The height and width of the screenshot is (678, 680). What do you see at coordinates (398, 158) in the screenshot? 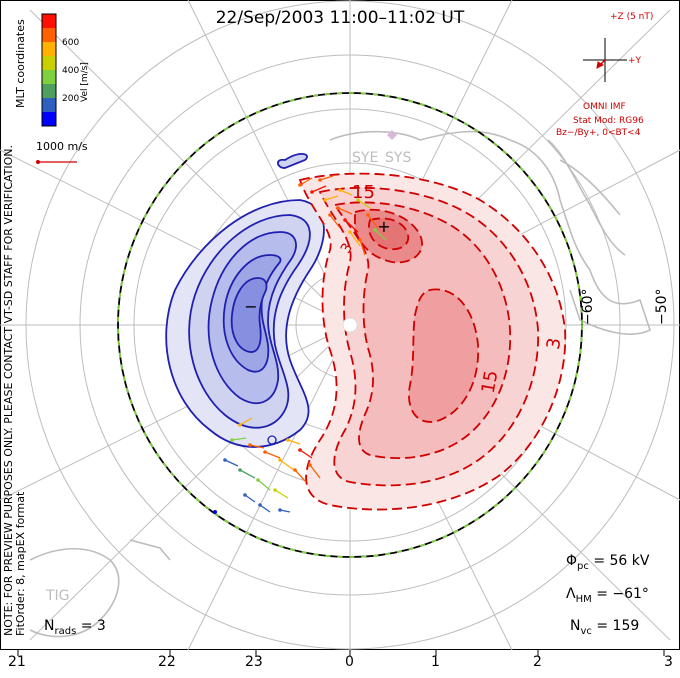
I see `station-sys: SYS` at bounding box center [398, 158].